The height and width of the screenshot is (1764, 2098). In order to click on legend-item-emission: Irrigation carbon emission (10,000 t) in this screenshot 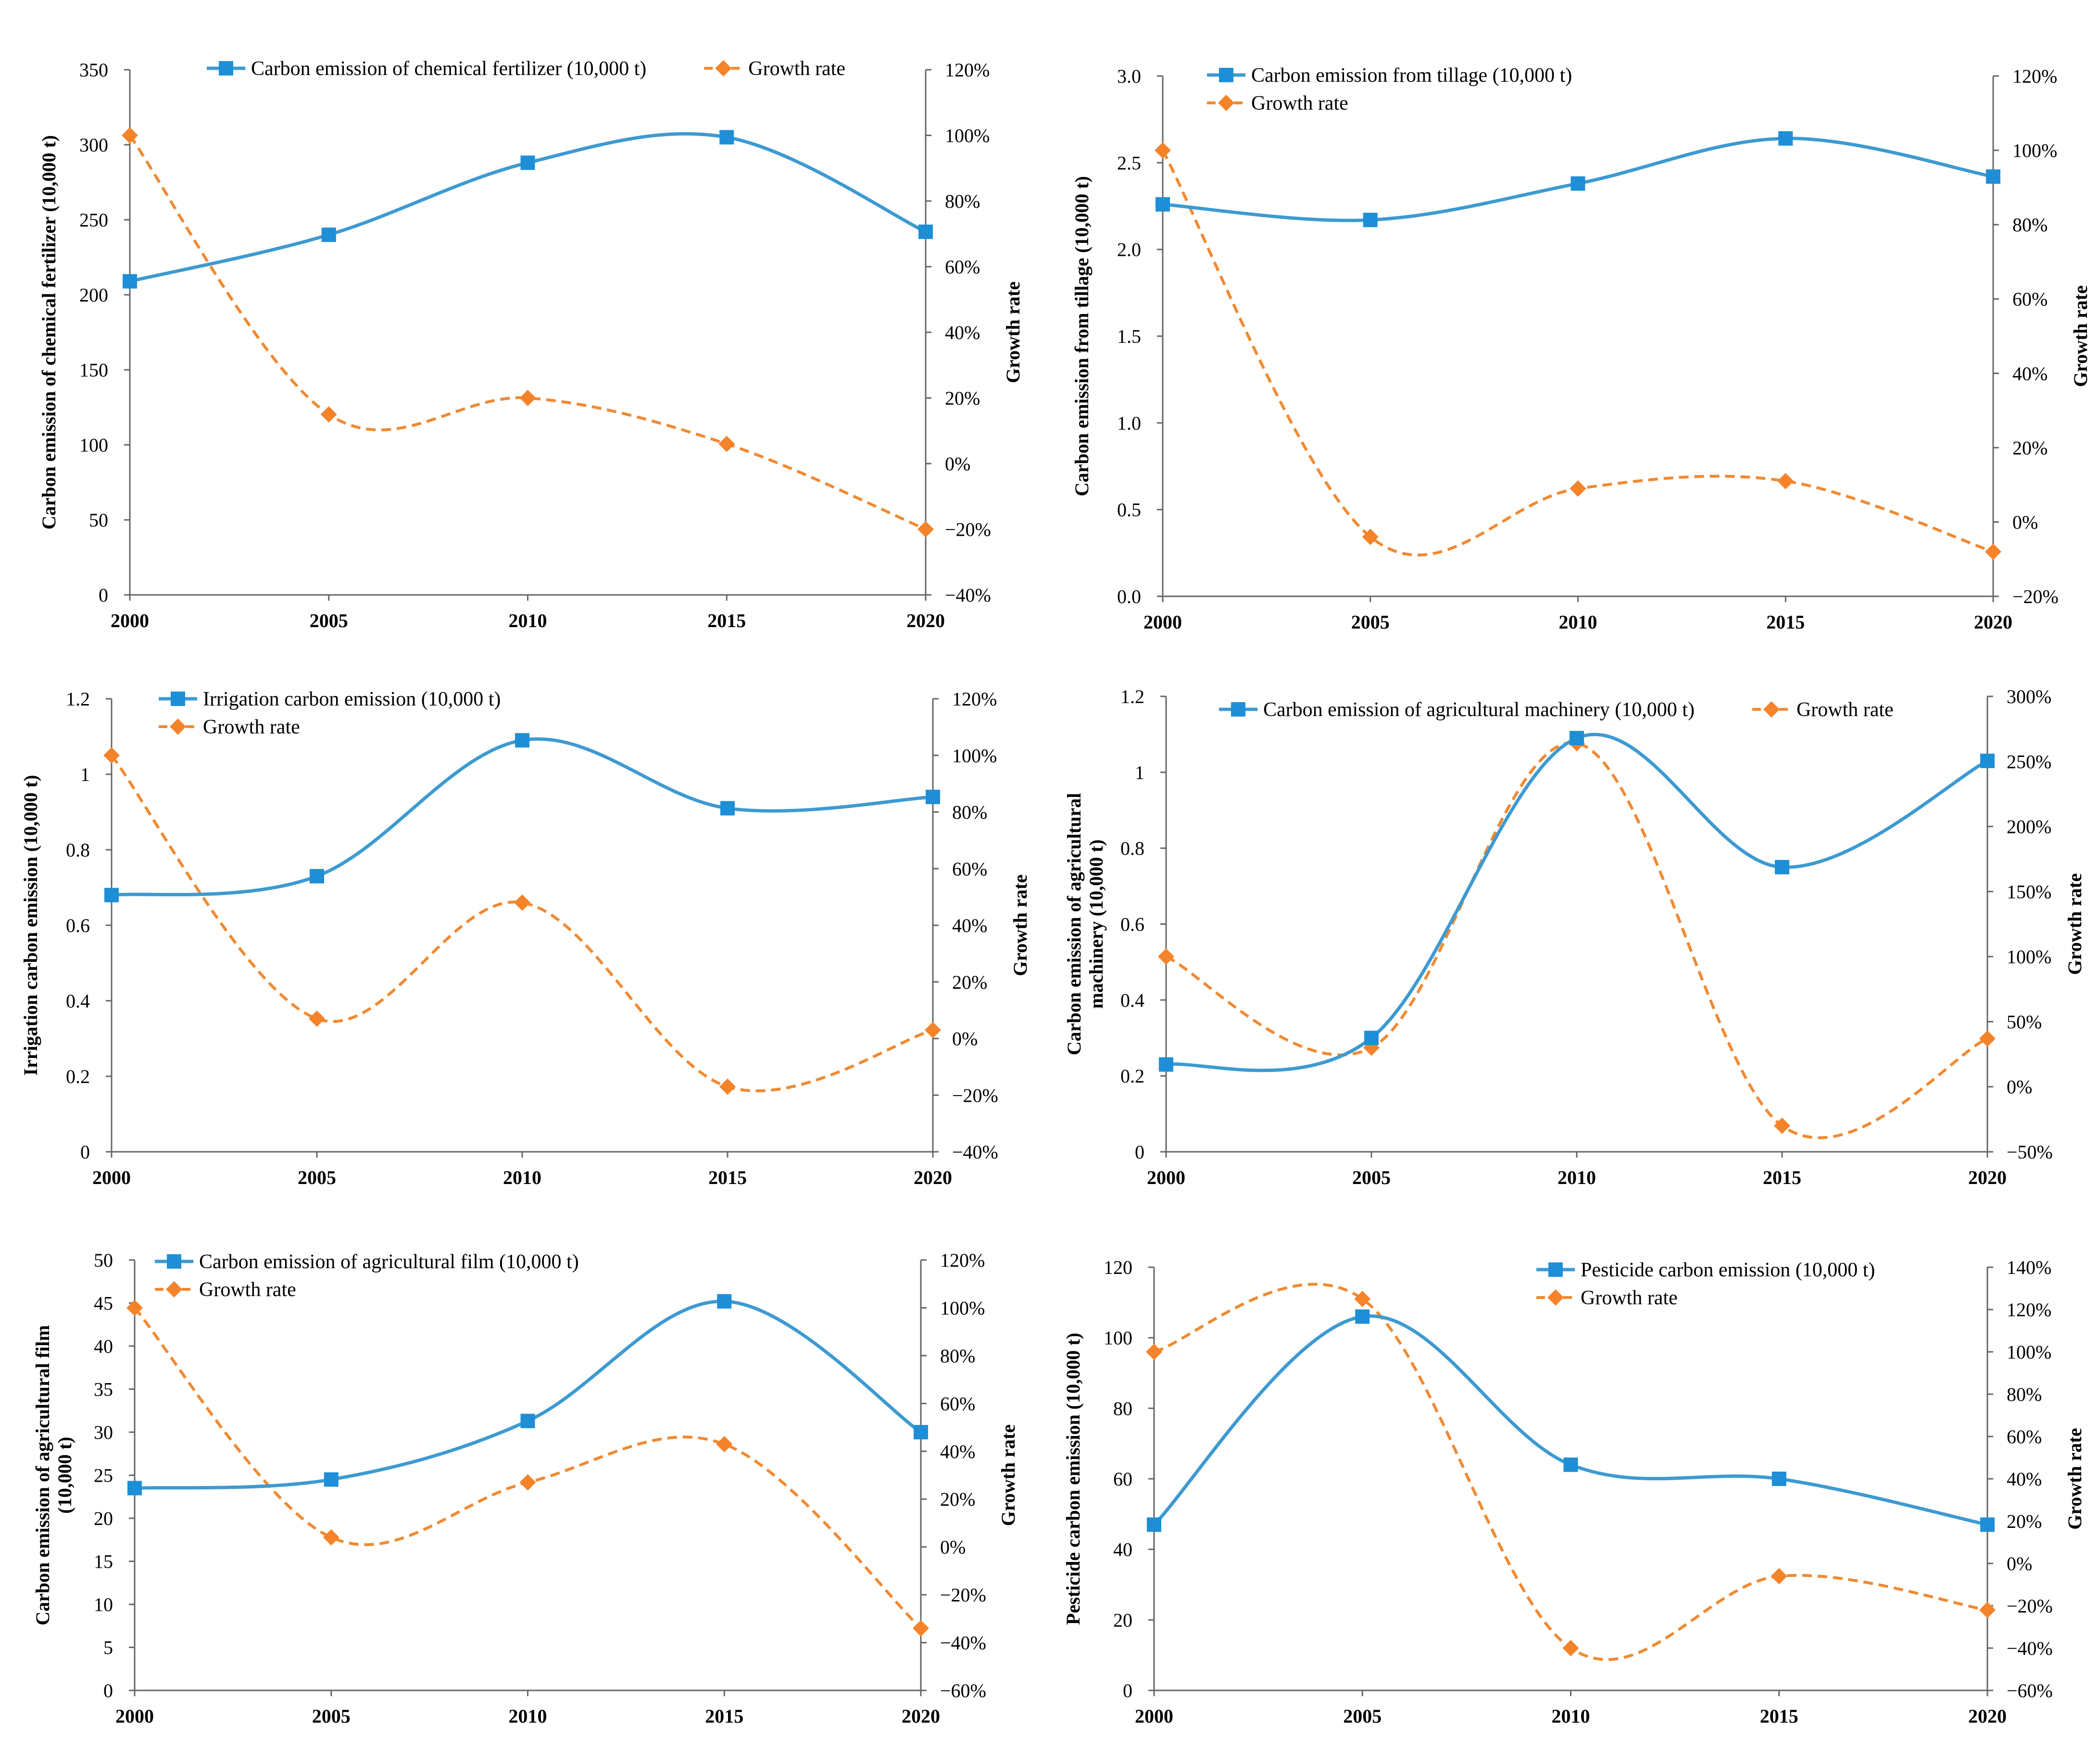, I will do `click(330, 699)`.